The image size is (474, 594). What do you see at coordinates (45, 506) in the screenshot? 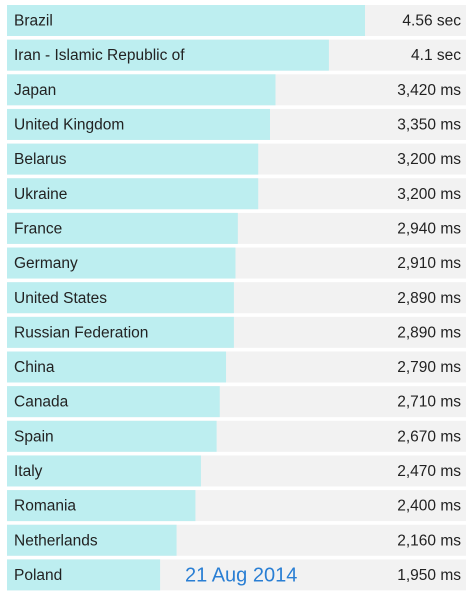
I see `category-label: Romania` at bounding box center [45, 506].